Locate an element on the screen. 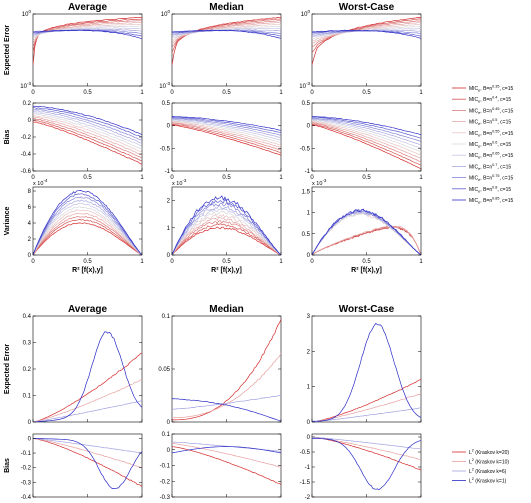 The width and height of the screenshot is (531, 503). legend-entry: MICe, B=n0.4, c=15 is located at coordinates (490, 100).